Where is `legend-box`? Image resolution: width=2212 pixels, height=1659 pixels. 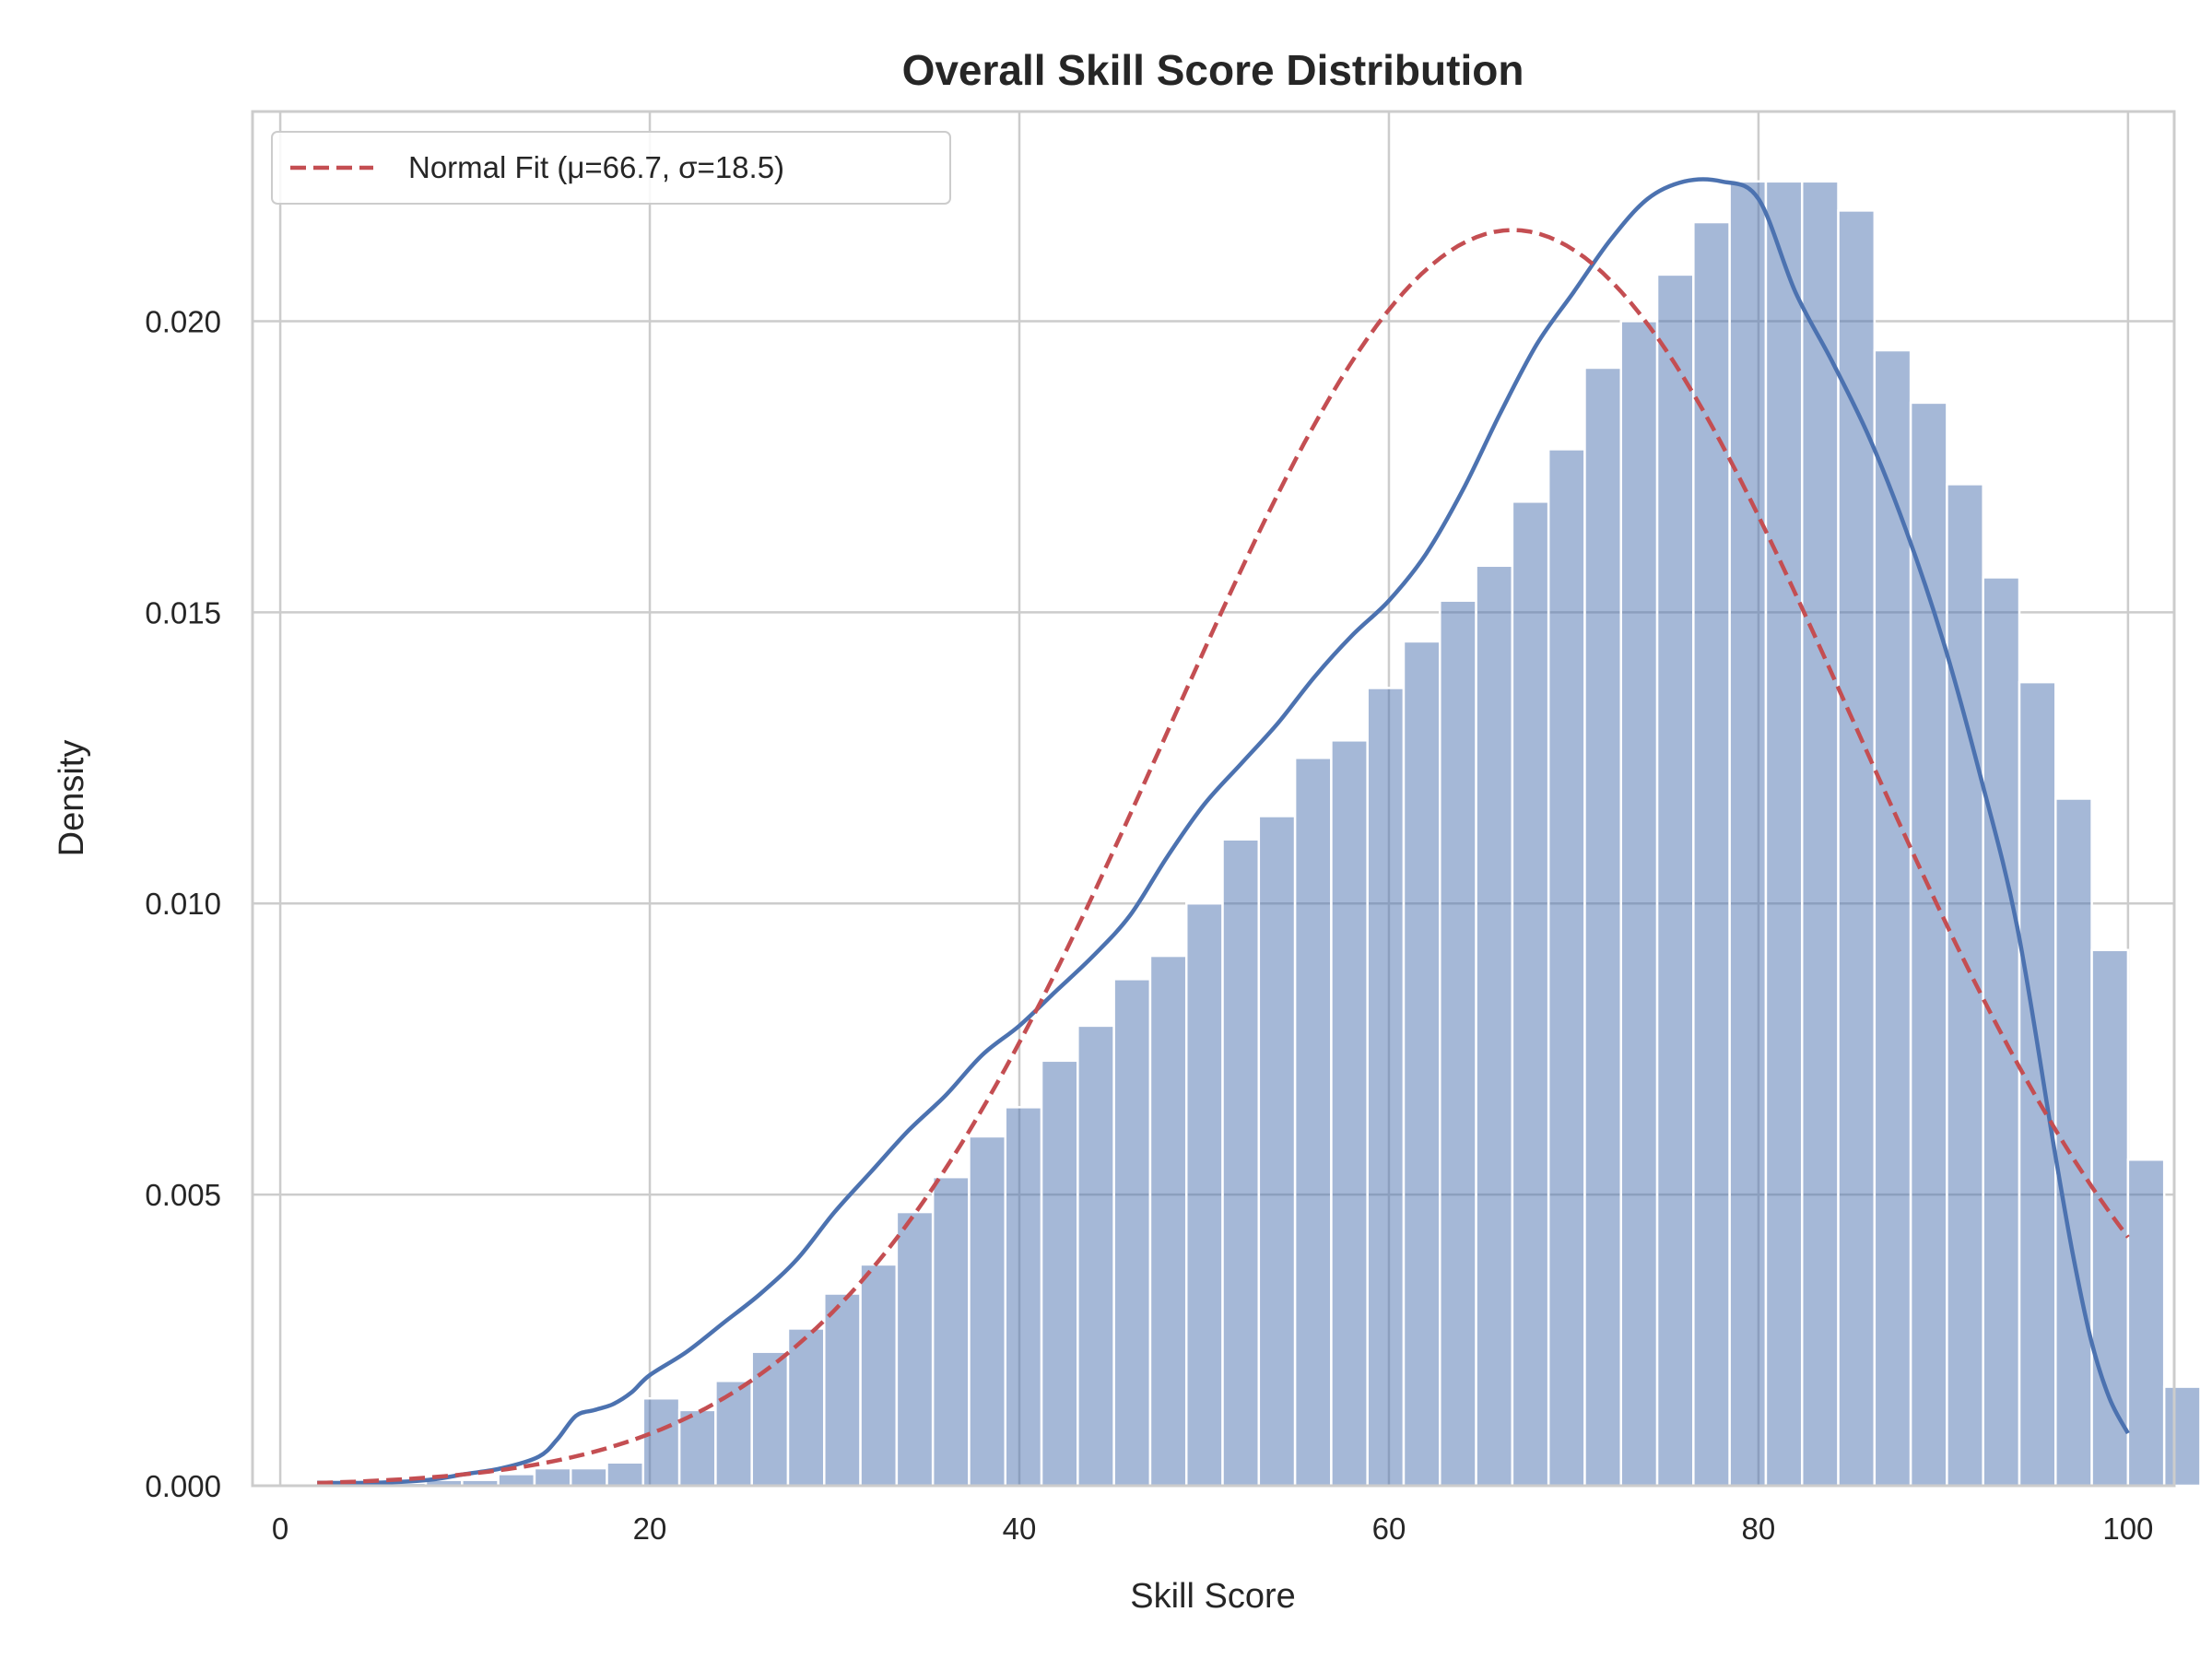
legend-box is located at coordinates (611, 168).